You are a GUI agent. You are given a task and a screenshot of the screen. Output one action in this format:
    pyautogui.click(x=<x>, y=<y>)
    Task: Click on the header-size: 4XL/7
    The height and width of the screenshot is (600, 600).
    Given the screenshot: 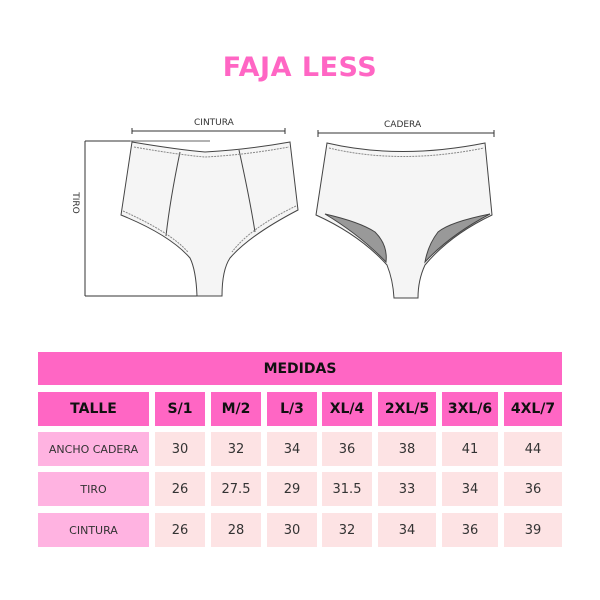 What is the action you would take?
    pyautogui.click(x=533, y=409)
    